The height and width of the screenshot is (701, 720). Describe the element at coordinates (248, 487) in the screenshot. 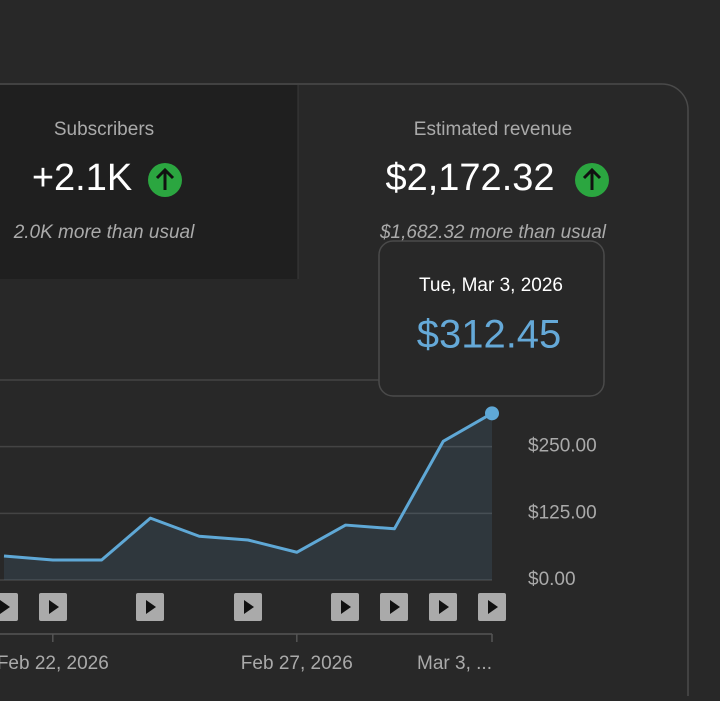

I see `line` at that location.